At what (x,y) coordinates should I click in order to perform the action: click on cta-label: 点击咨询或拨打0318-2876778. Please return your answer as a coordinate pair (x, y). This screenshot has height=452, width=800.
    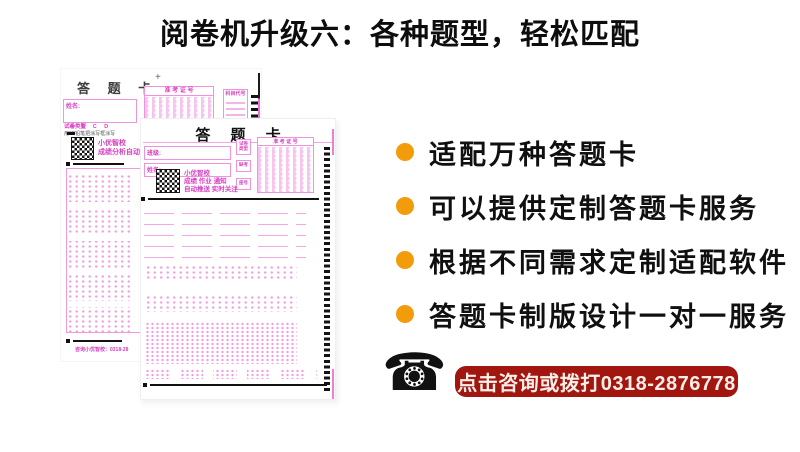
    Looking at the image, I should click on (596, 384).